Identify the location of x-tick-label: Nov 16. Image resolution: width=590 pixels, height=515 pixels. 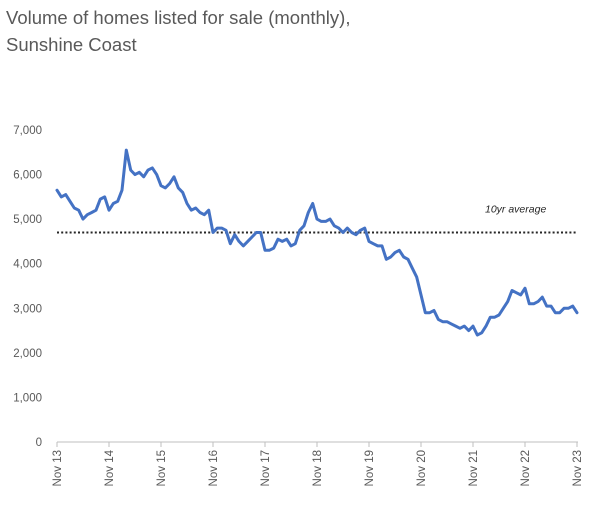
(214, 468).